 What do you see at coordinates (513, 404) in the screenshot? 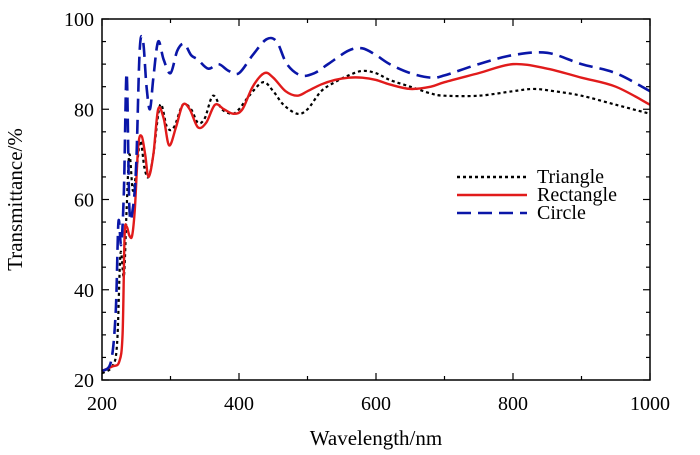
I see `x-tick-label: 800` at bounding box center [513, 404].